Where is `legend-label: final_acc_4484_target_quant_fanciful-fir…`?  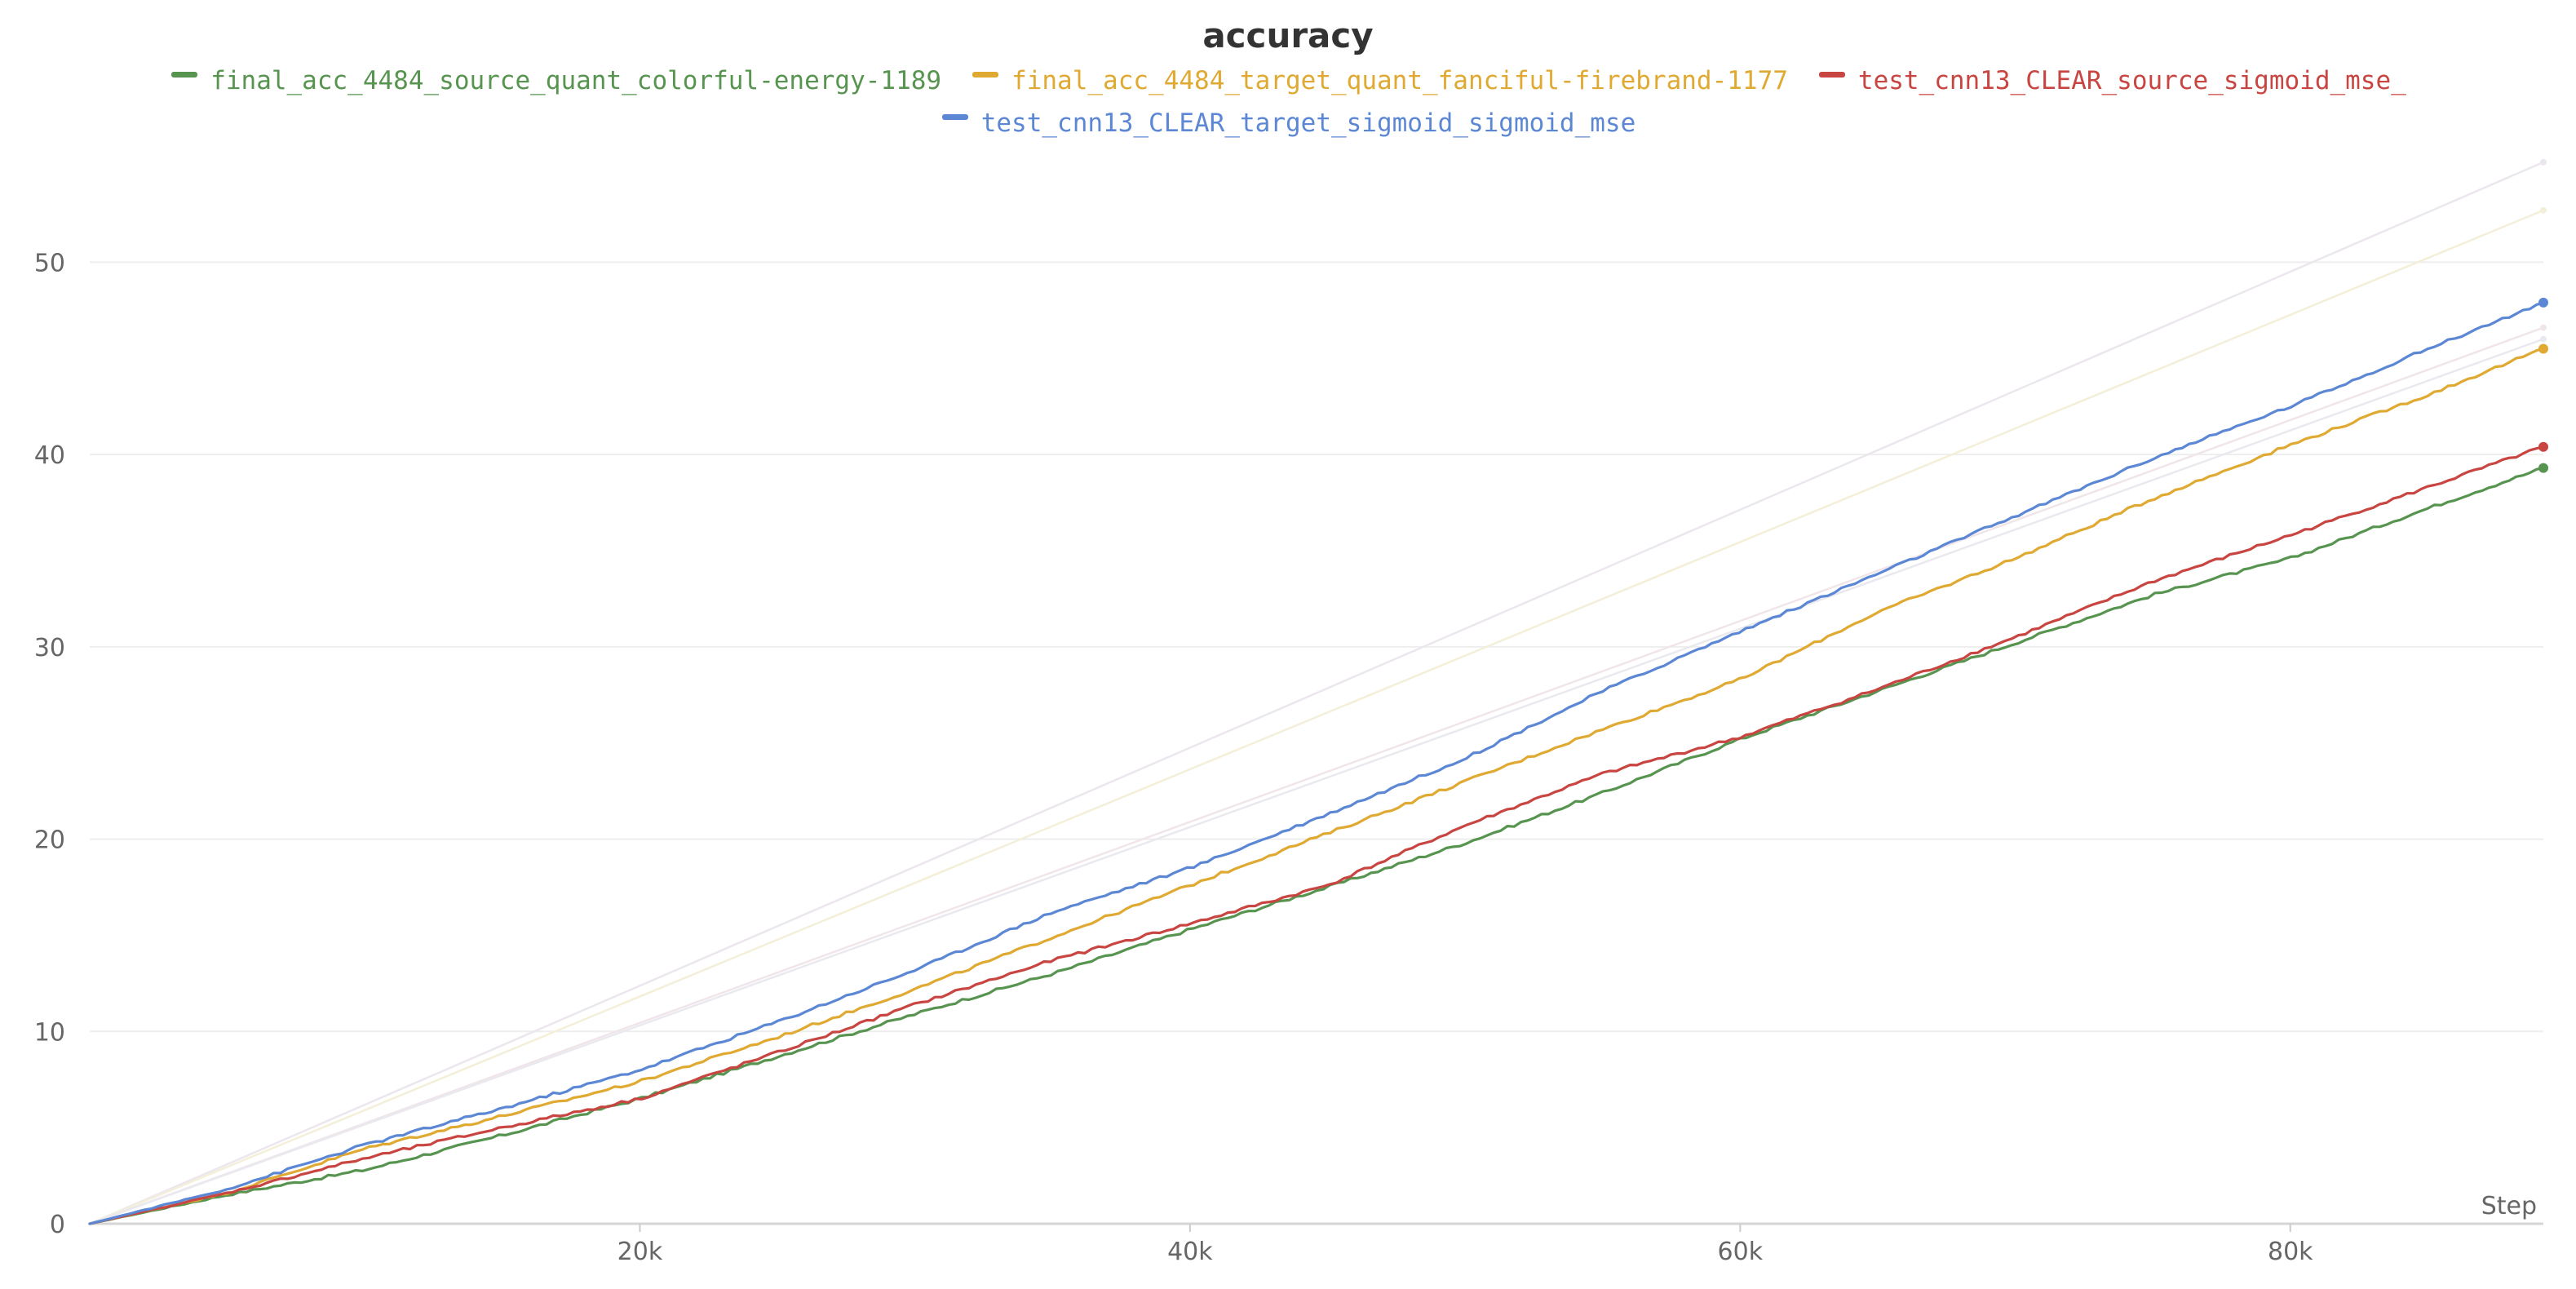
legend-label: final_acc_4484_target_quant_fanciful-fir… is located at coordinates (1399, 80).